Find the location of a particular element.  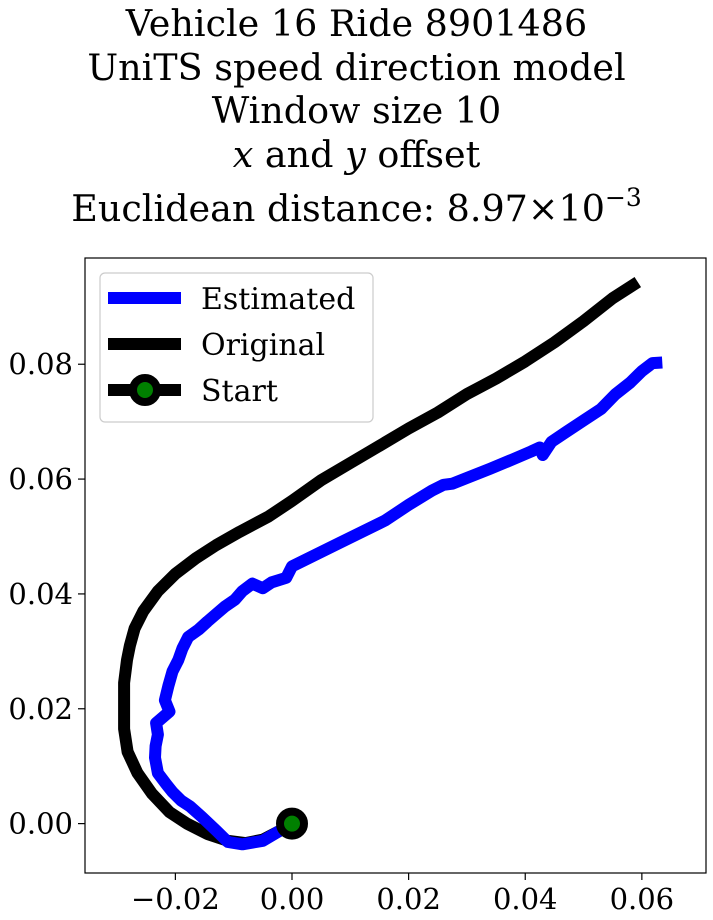

title-line-5: Euclidean distance: 8.97×10−3 is located at coordinates (356, 203).